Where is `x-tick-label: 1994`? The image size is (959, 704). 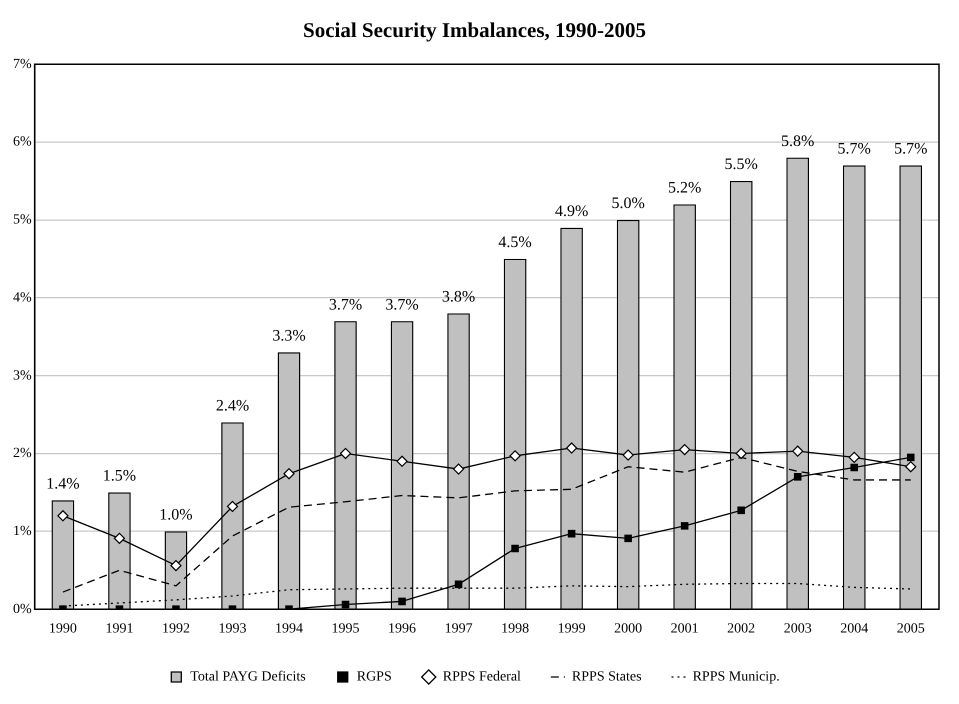
x-tick-label: 1994 is located at coordinates (289, 628).